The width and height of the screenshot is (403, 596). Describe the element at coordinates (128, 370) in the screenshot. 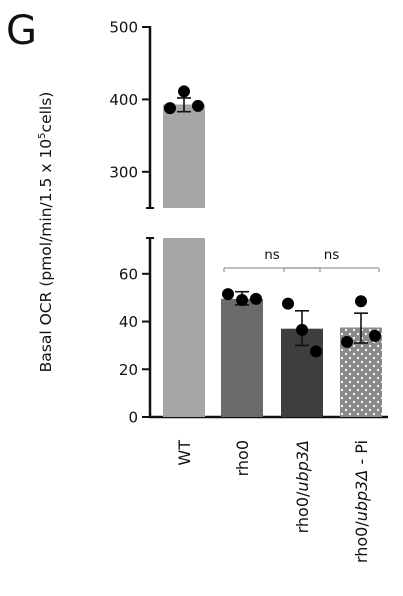

I see `y-tick-label: 20` at that location.